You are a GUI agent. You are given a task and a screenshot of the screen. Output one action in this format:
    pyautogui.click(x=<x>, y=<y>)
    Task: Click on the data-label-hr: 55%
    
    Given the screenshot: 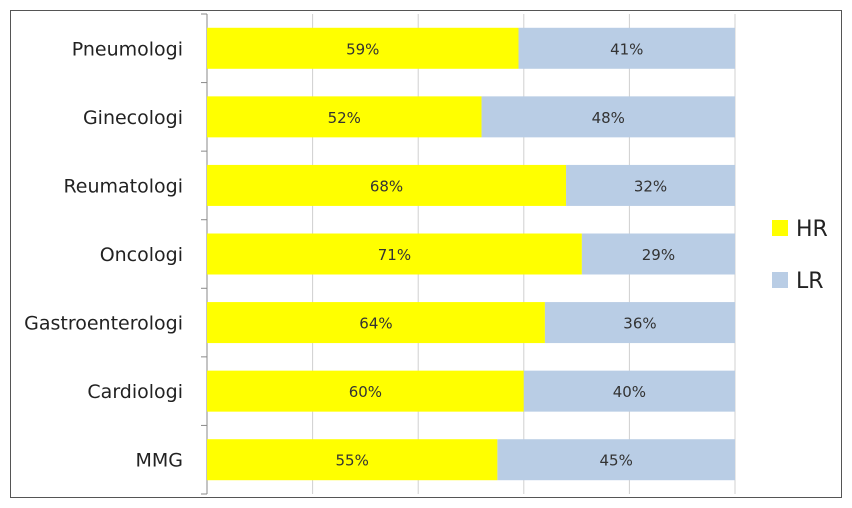 What is the action you would take?
    pyautogui.click(x=352, y=461)
    